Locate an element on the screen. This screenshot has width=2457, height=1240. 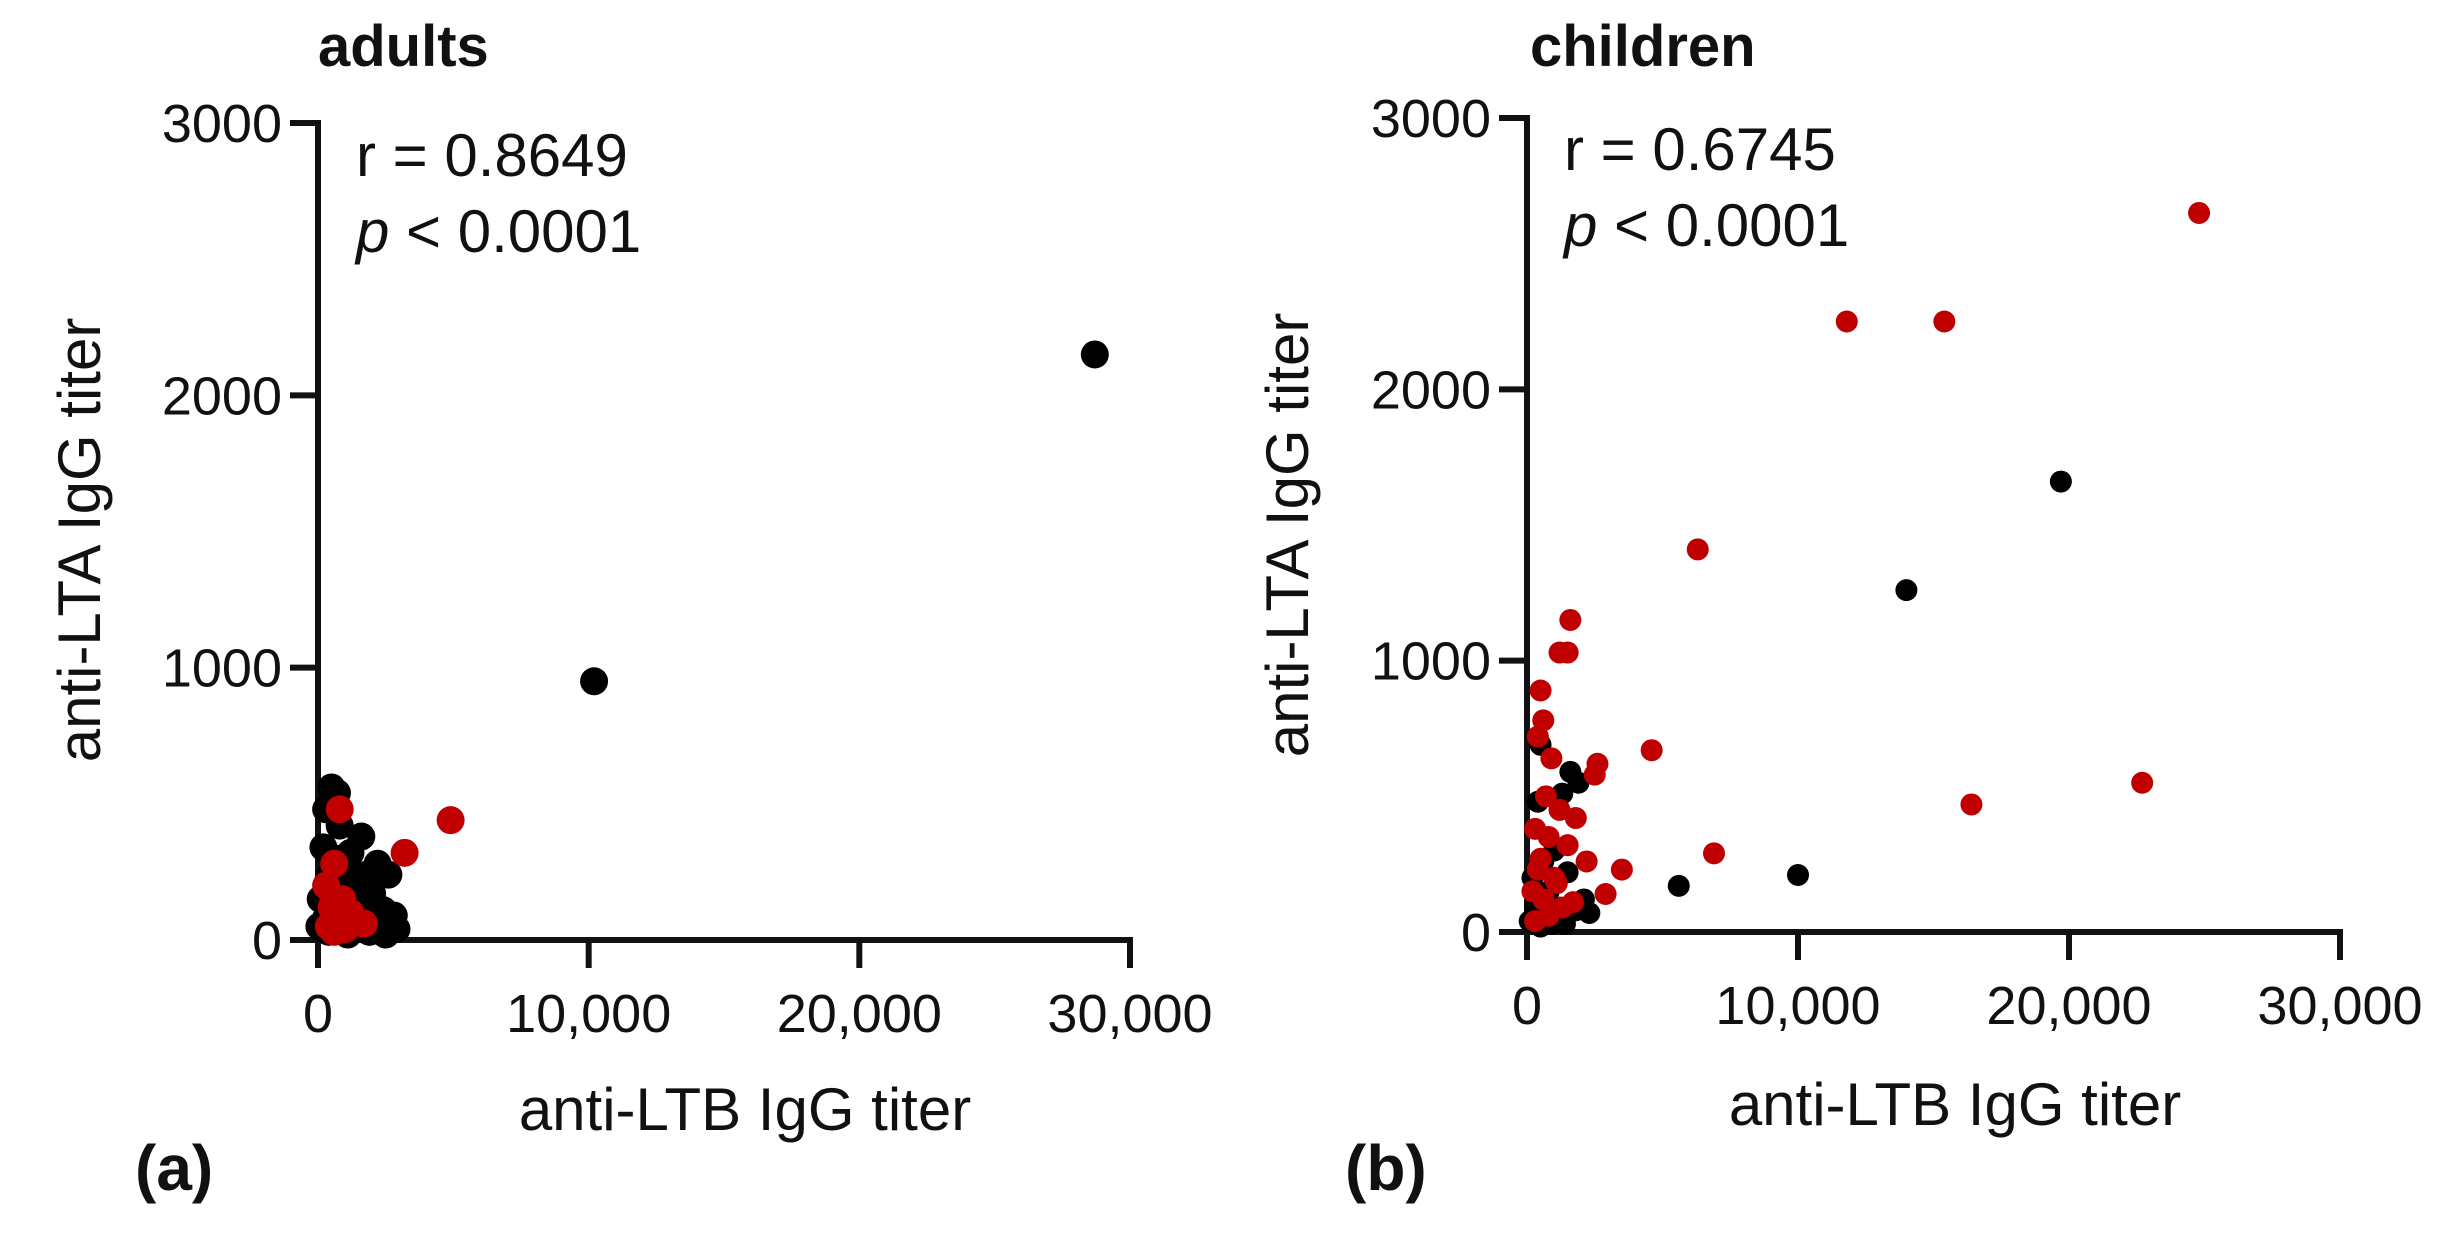
p-symbol-children: p is located at coordinates (1579, 225).